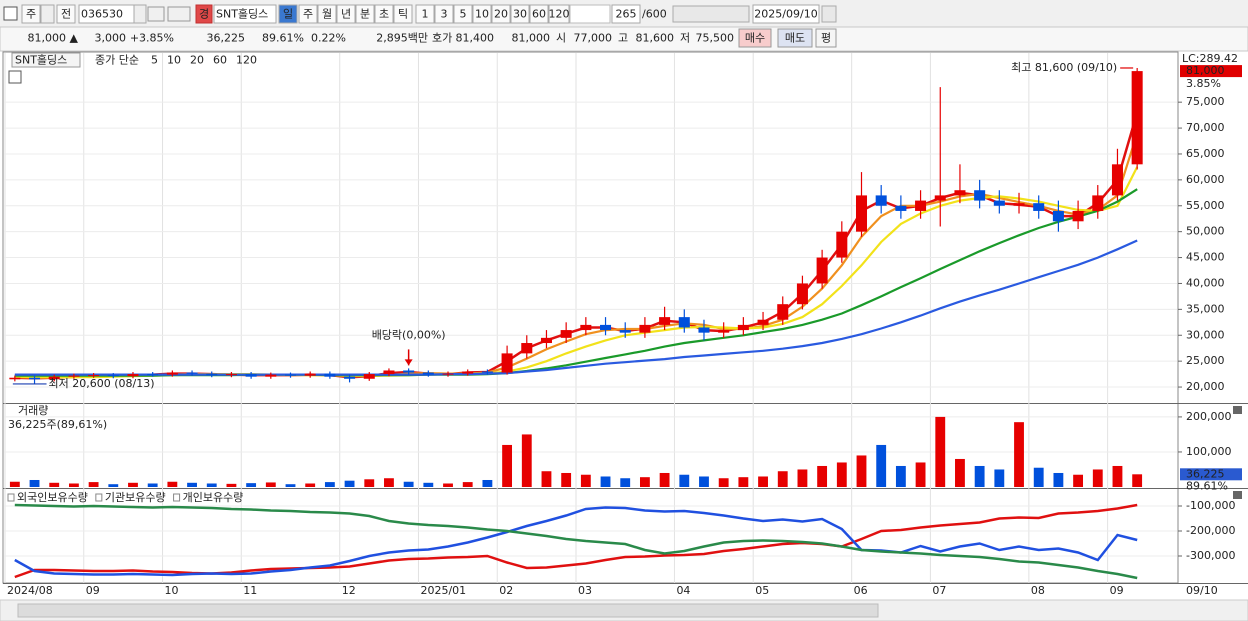 Image resolution: width=1248 pixels, height=621 pixels. What do you see at coordinates (1205, 153) in the screenshot?
I see `y-tick-label: 65,000` at bounding box center [1205, 153].